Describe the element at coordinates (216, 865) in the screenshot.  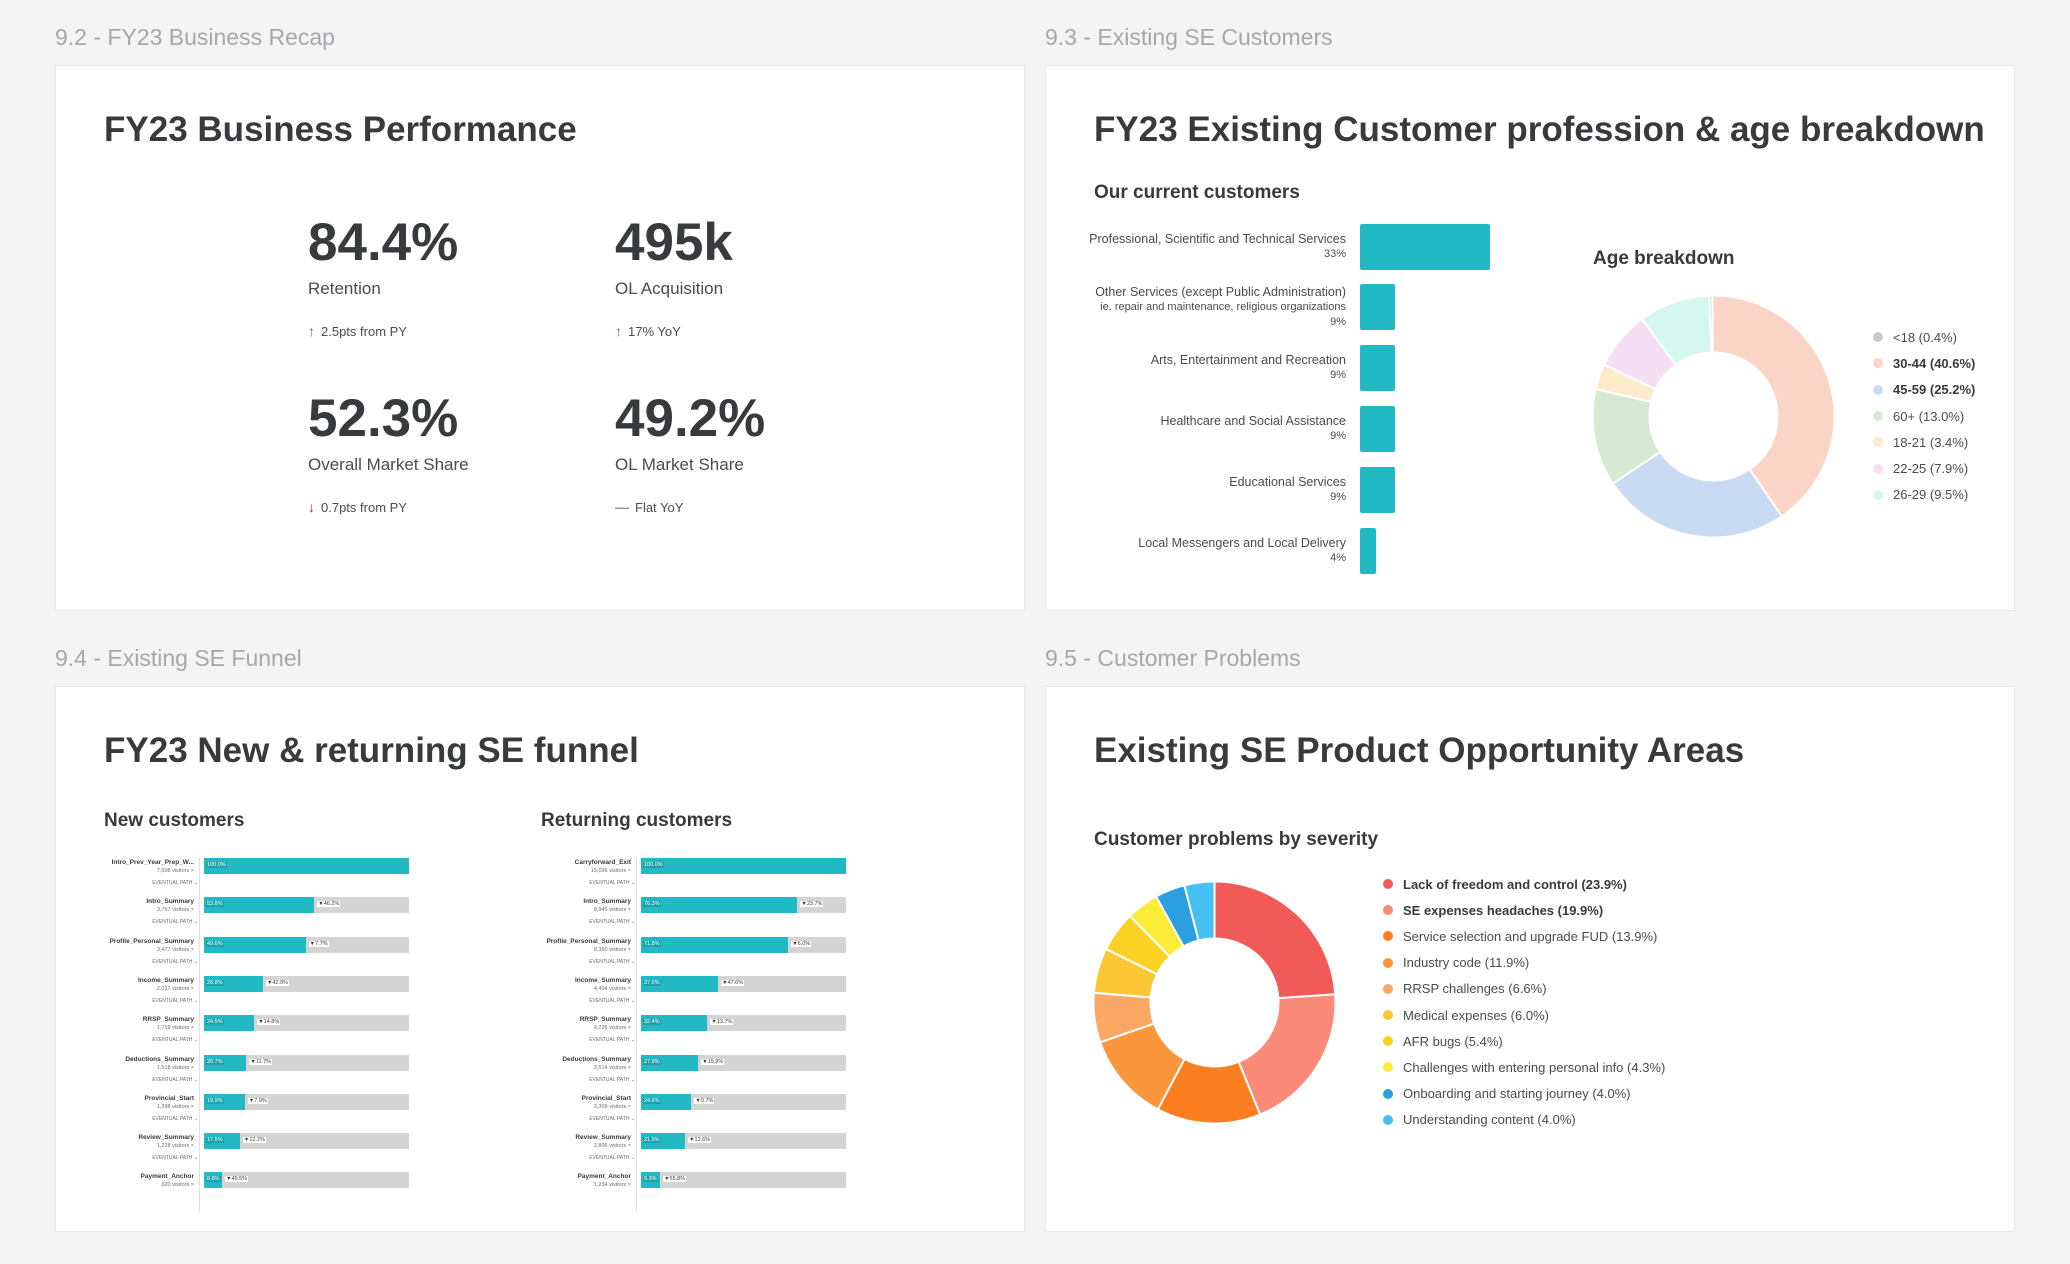
I see `funnel-step-percent: 100.0%` at that location.